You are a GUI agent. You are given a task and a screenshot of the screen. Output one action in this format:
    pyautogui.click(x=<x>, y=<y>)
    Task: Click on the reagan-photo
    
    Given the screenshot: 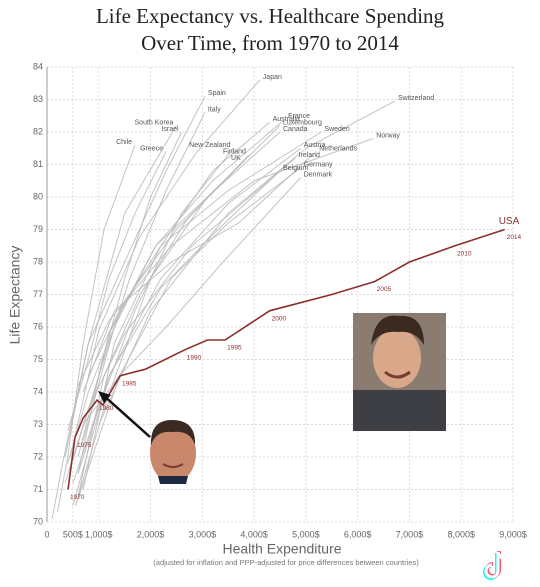 What is the action you would take?
    pyautogui.click(x=173, y=452)
    